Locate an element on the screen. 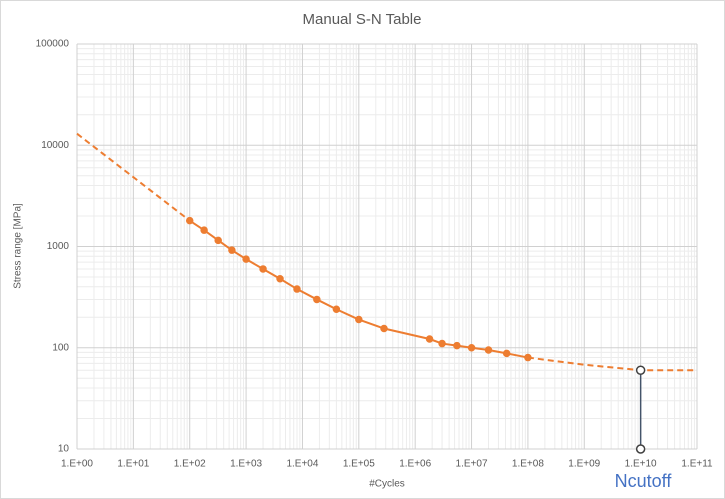 Image resolution: width=725 pixels, height=499 pixels. x-axis-title: #Cycles is located at coordinates (387, 484).